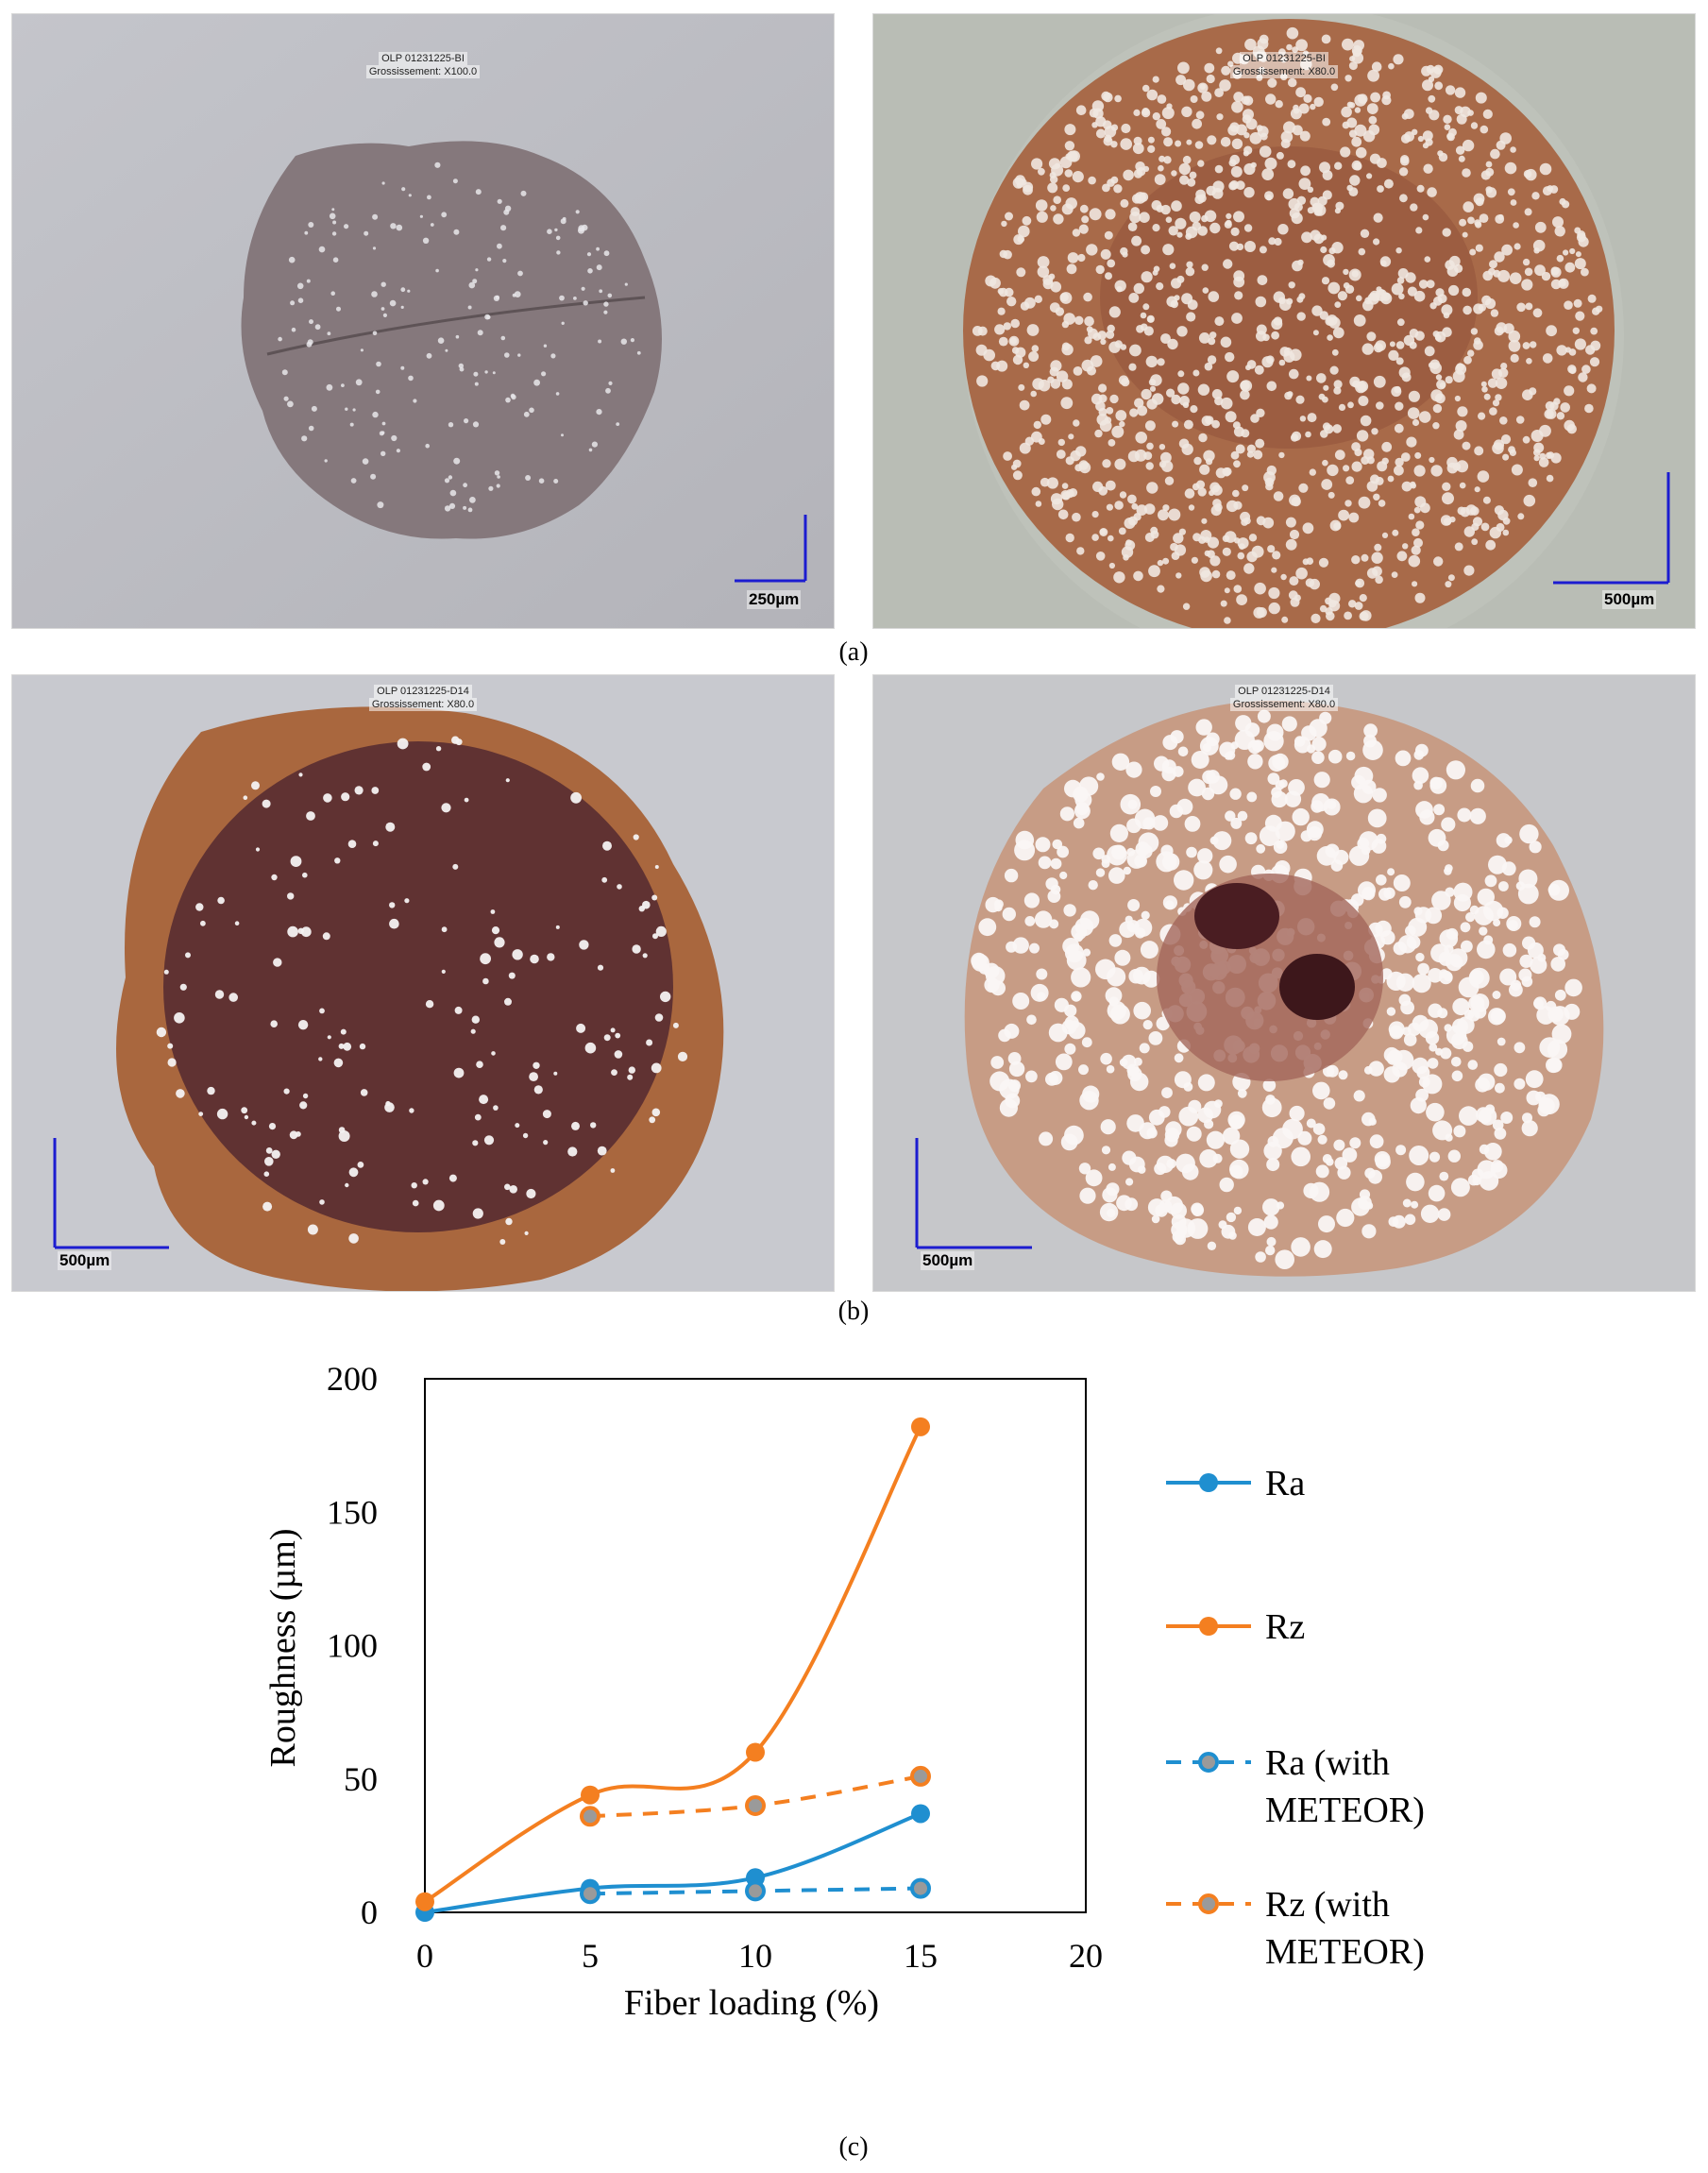  What do you see at coordinates (423, 71) in the screenshot?
I see `caption-line2: Grossissement: X100.0` at bounding box center [423, 71].